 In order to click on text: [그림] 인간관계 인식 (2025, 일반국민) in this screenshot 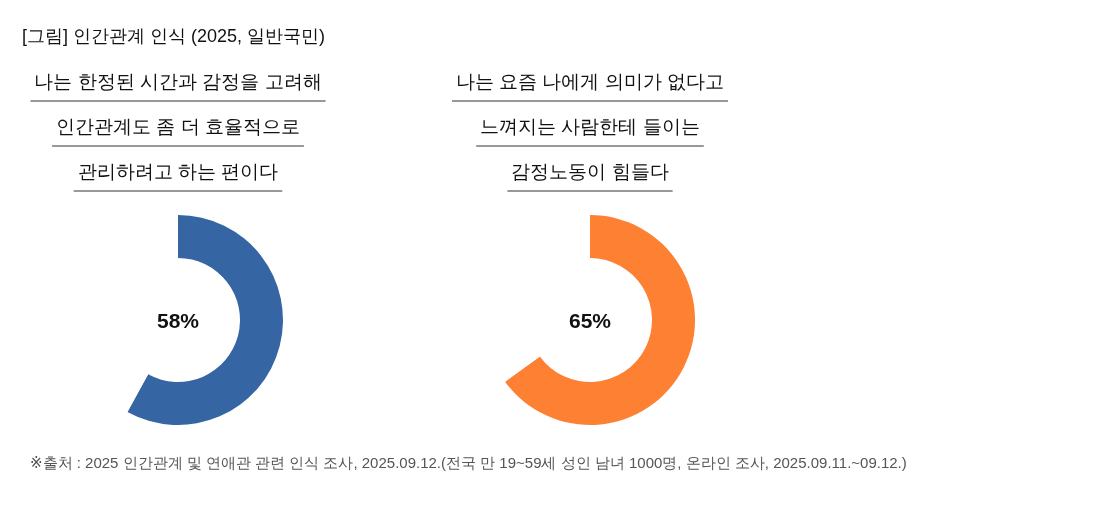, I will do `click(174, 36)`.